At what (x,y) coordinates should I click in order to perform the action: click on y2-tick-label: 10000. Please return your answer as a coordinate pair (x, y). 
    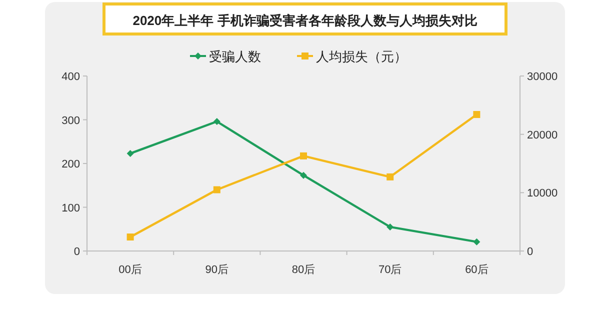
    Looking at the image, I should click on (542, 194).